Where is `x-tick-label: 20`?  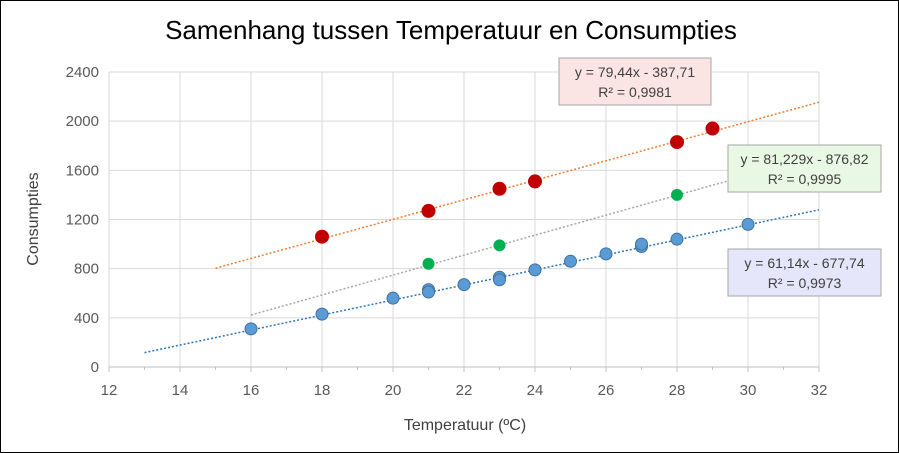
x-tick-label: 20 is located at coordinates (393, 390).